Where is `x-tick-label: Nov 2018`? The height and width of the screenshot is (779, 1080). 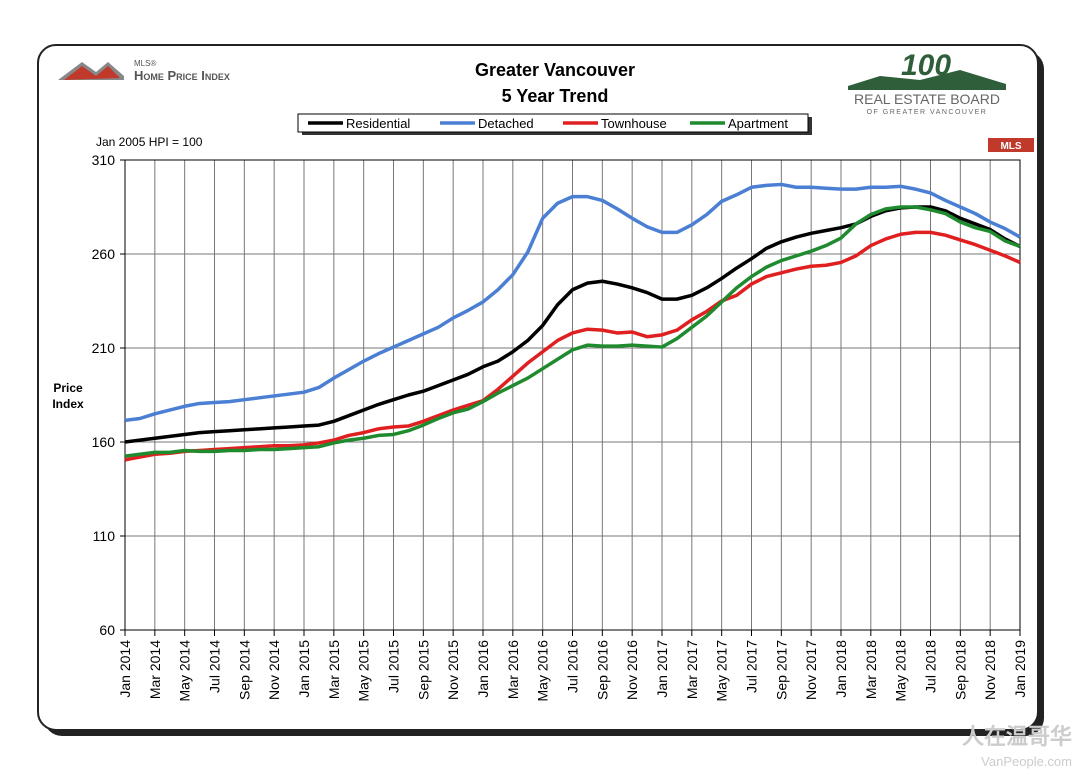
x-tick-label: Nov 2018 is located at coordinates (990, 670).